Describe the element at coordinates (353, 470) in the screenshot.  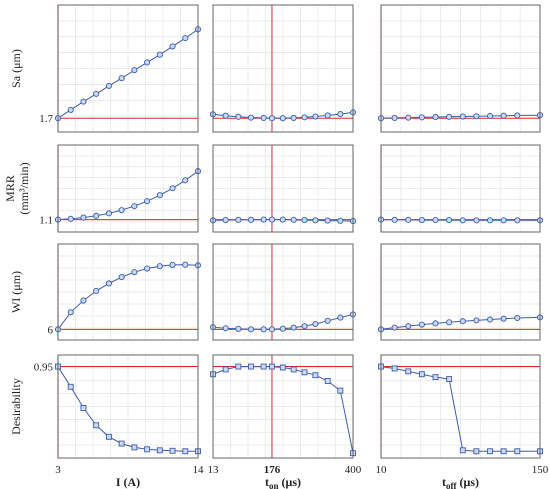
I see `x-tick-label: 400` at that location.